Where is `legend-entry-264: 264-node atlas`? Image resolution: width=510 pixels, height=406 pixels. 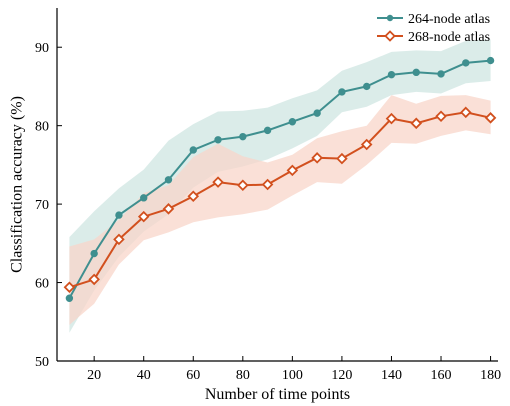 legend-entry-264: 264-node atlas is located at coordinates (433, 19).